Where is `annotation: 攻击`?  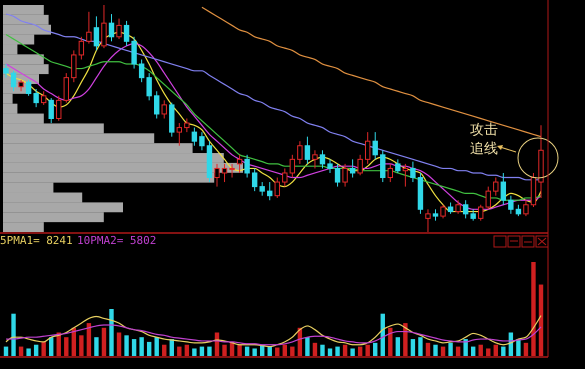 annotation: 攻击 is located at coordinates (484, 130).